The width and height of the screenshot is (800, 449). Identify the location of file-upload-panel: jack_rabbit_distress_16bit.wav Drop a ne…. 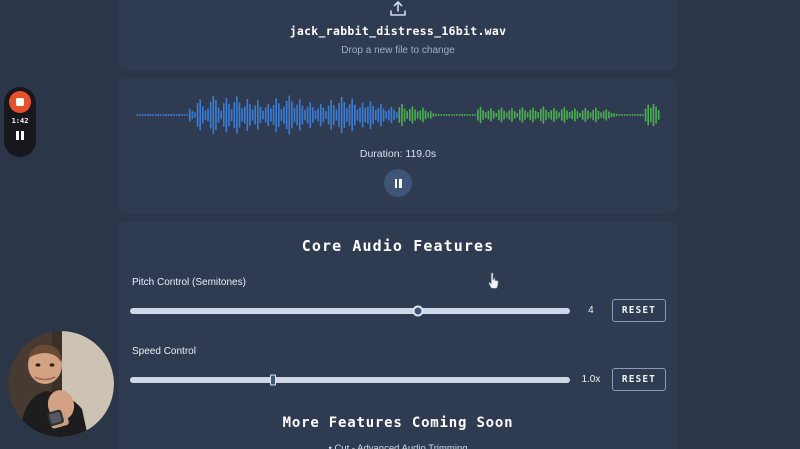
(398, 35).